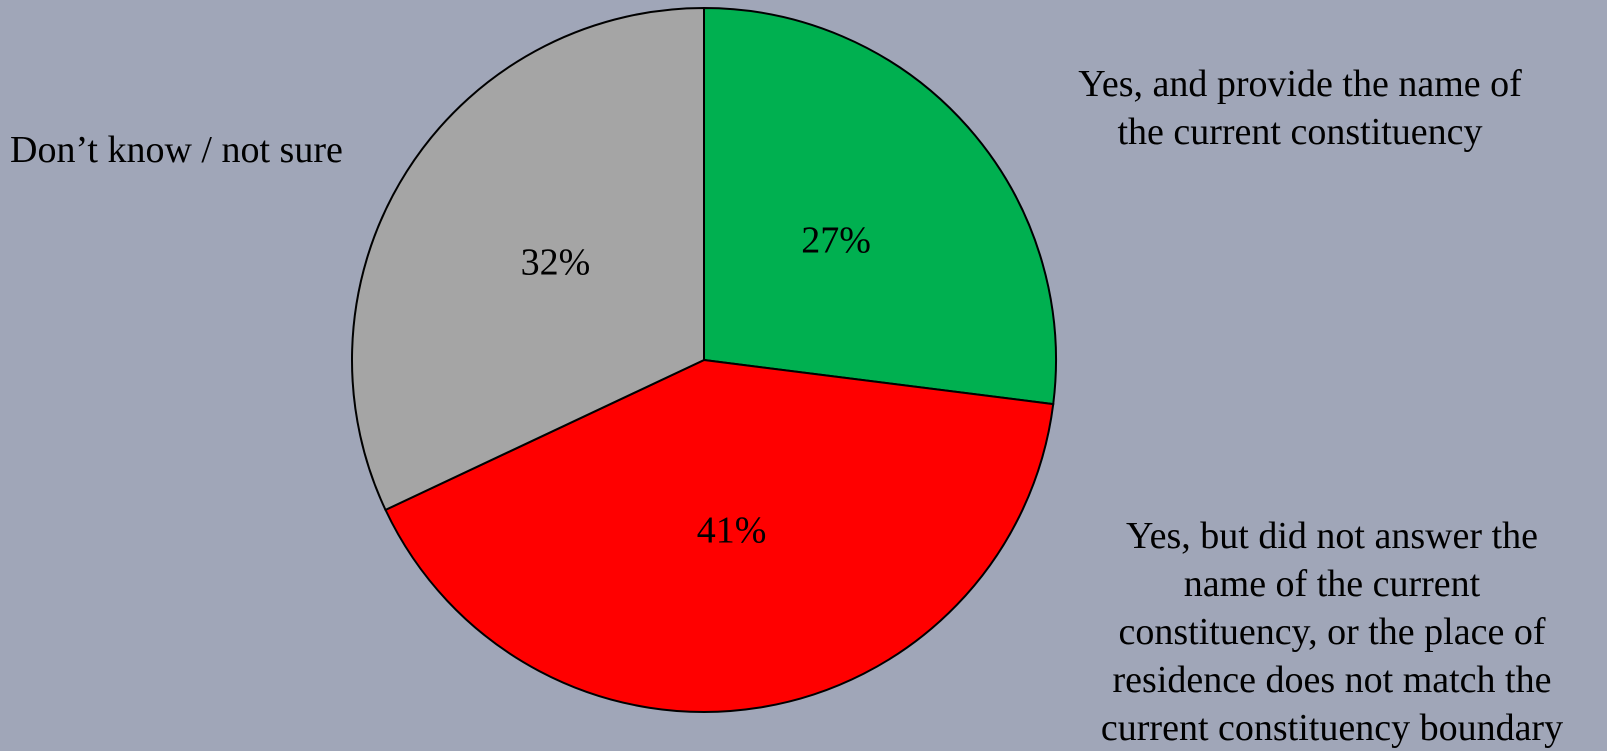  Describe the element at coordinates (556, 262) in the screenshot. I see `value-label-dont-know: 32%` at that location.